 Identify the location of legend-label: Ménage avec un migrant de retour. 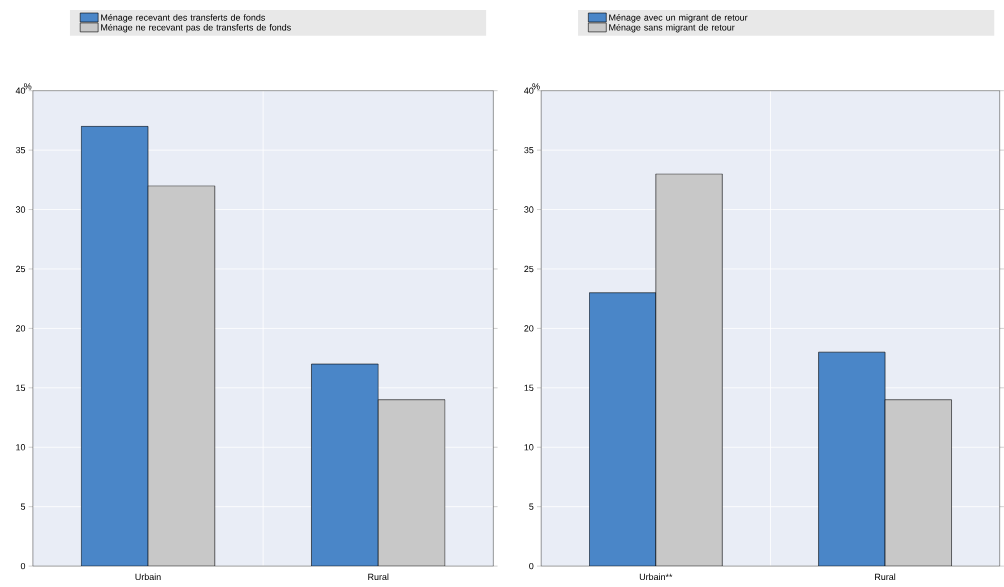
(678, 18).